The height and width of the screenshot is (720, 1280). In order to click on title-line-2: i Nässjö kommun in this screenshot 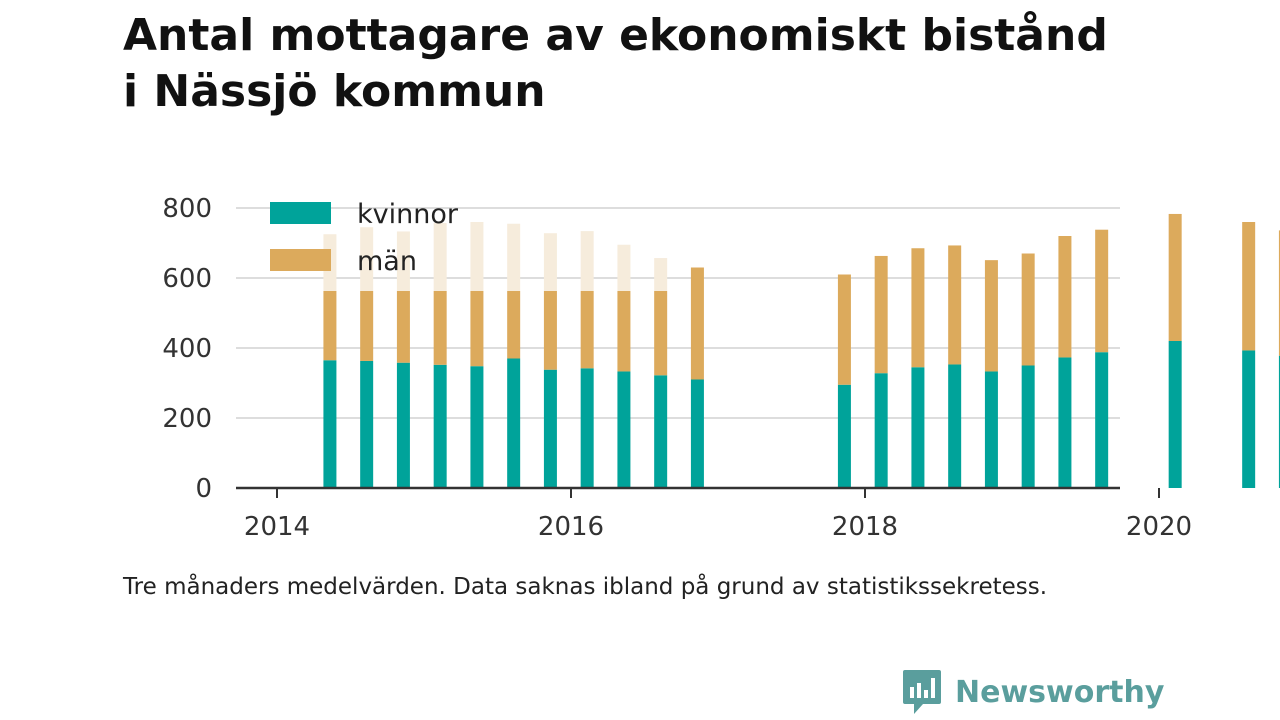, I will do `click(334, 91)`.